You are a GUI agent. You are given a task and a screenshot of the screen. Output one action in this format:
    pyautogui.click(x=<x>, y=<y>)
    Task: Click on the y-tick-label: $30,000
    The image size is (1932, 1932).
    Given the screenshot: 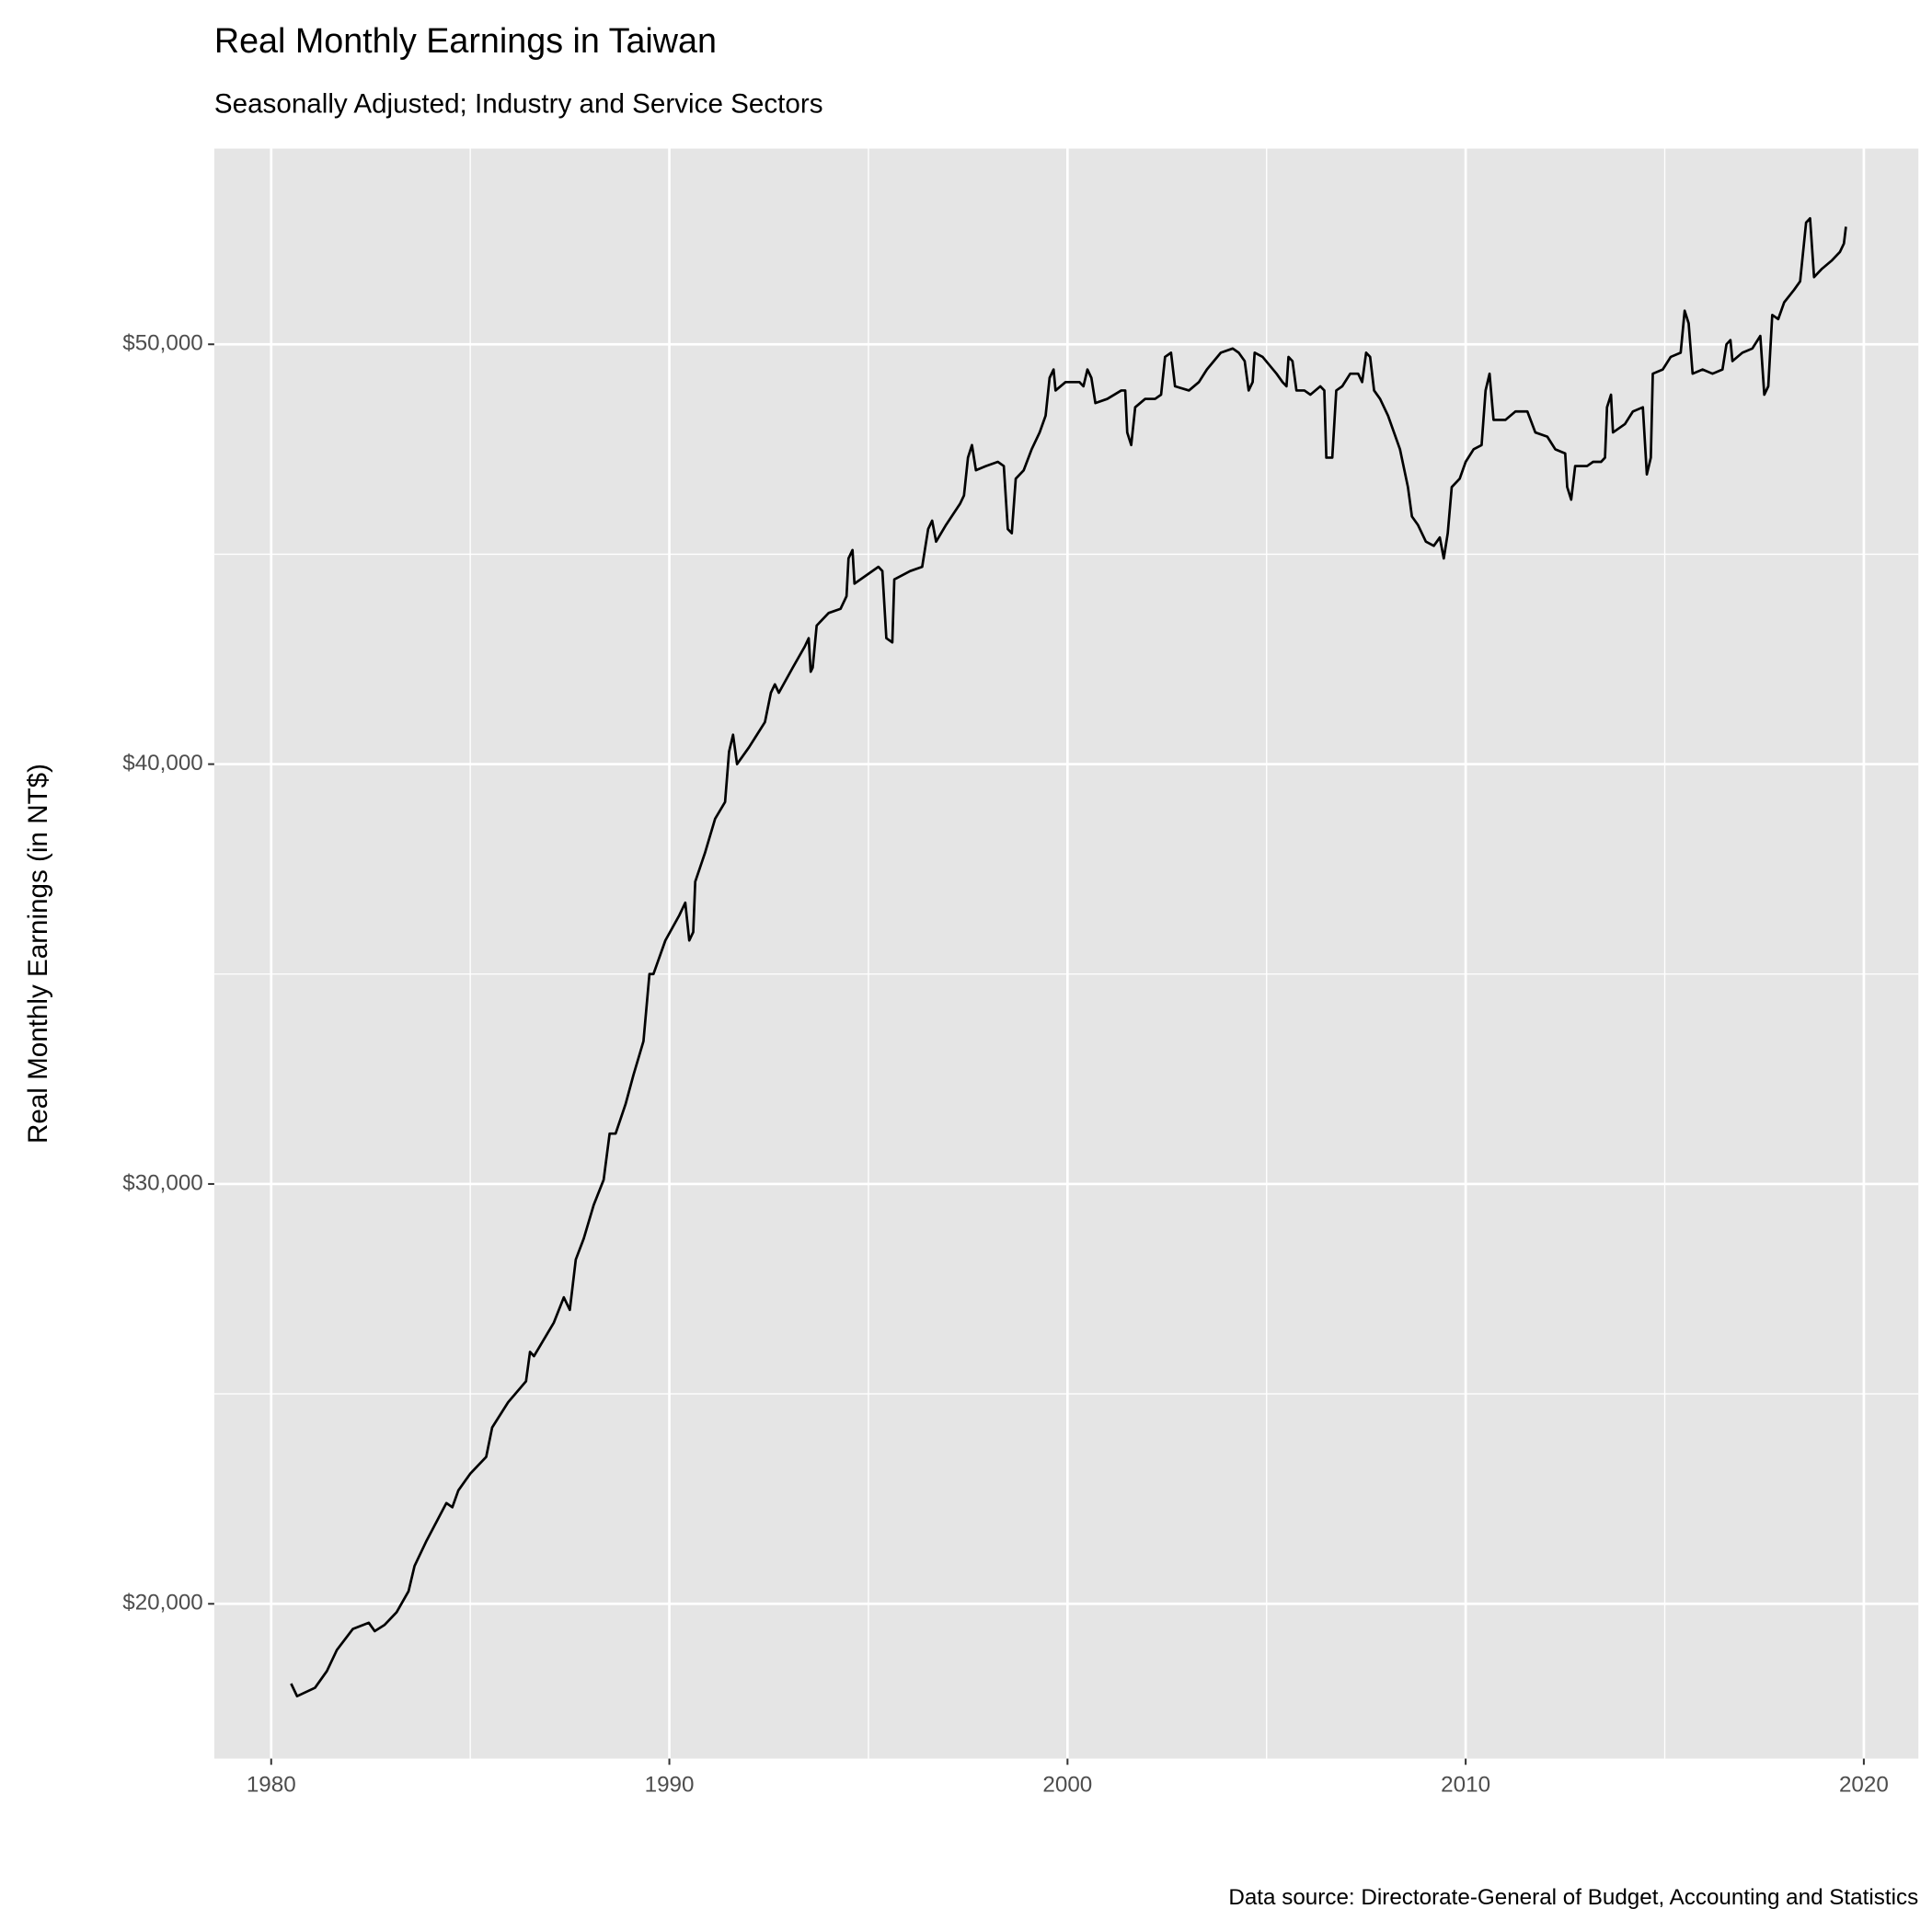 What is the action you would take?
    pyautogui.click(x=162, y=1182)
    